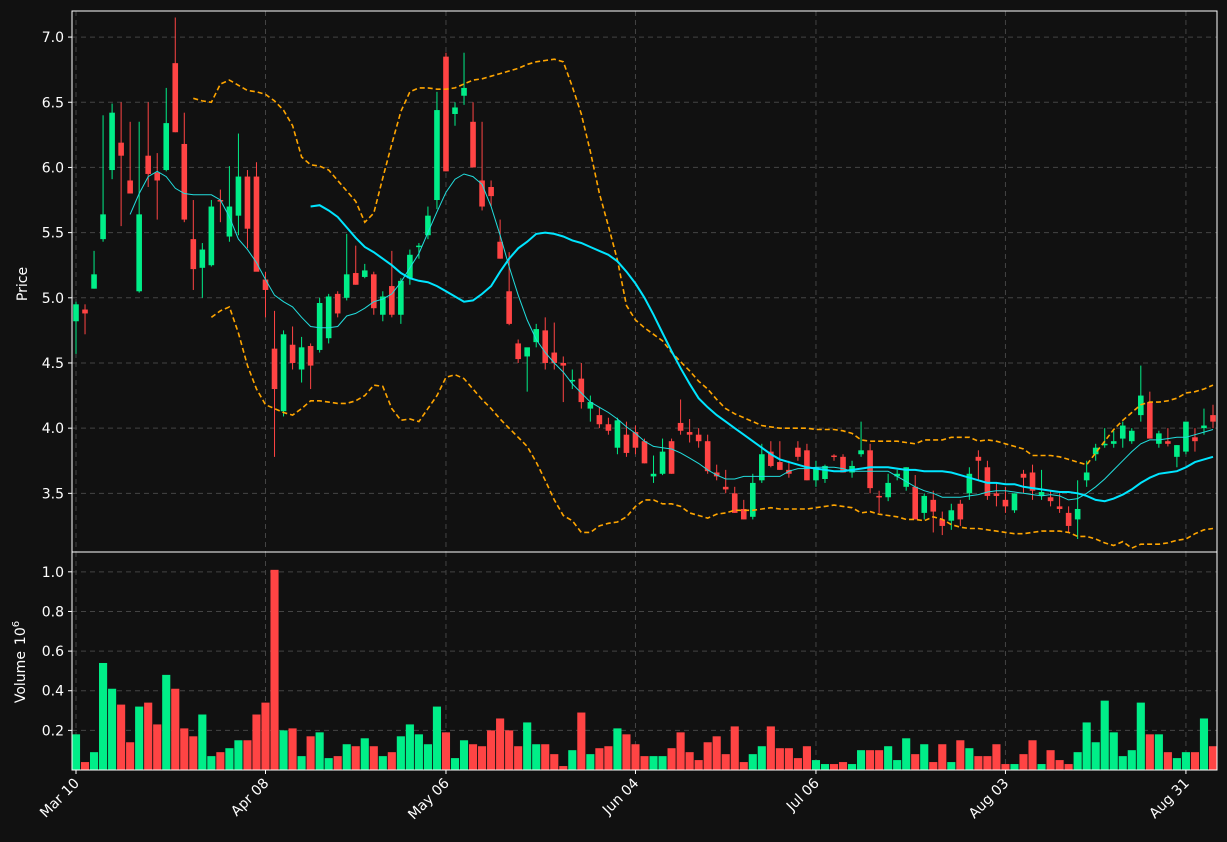 This screenshot has width=1227, height=842. I want to click on price-tick-label: 4.0, so click(53, 429).